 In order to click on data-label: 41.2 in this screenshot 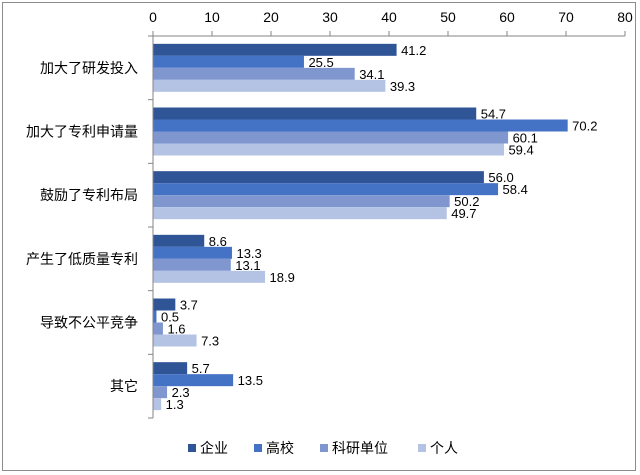, I will do `click(413, 50)`.